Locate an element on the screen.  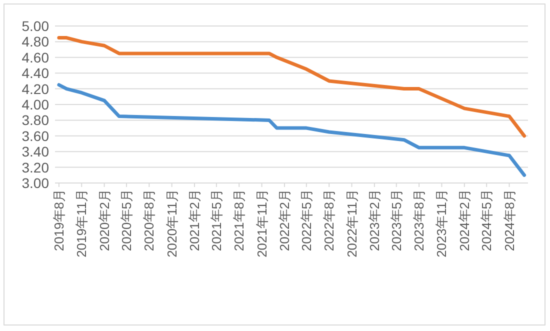
xtick: 2019年8月 is located at coordinates (58, 220).